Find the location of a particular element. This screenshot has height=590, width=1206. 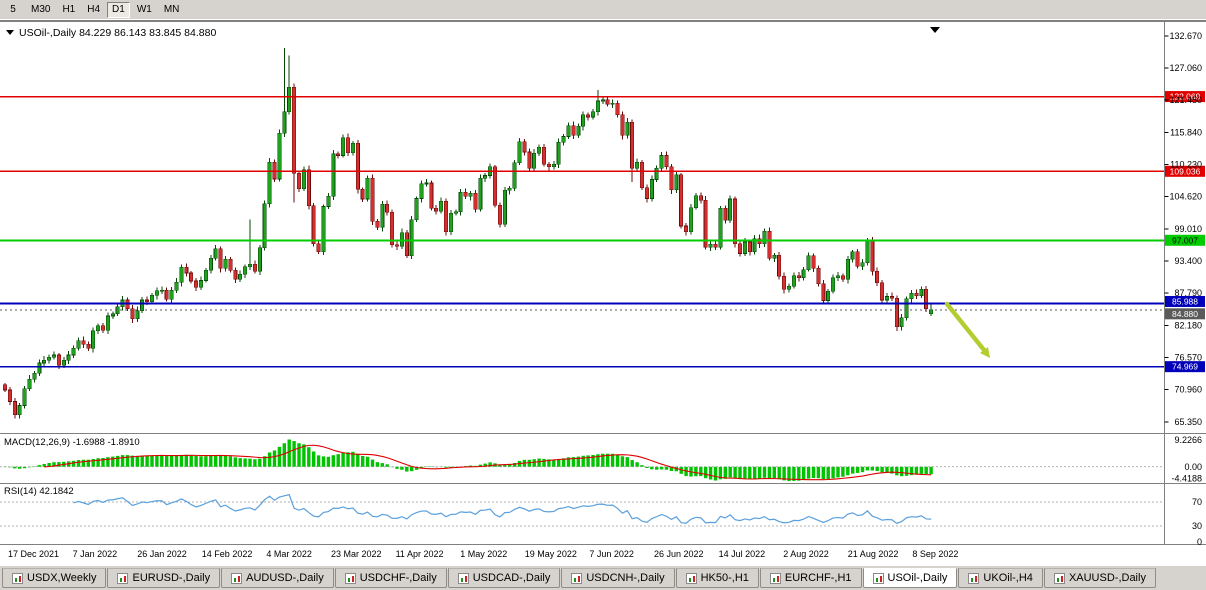

tab-audusd-daily: AUDUSD-,Daily is located at coordinates (277, 578).